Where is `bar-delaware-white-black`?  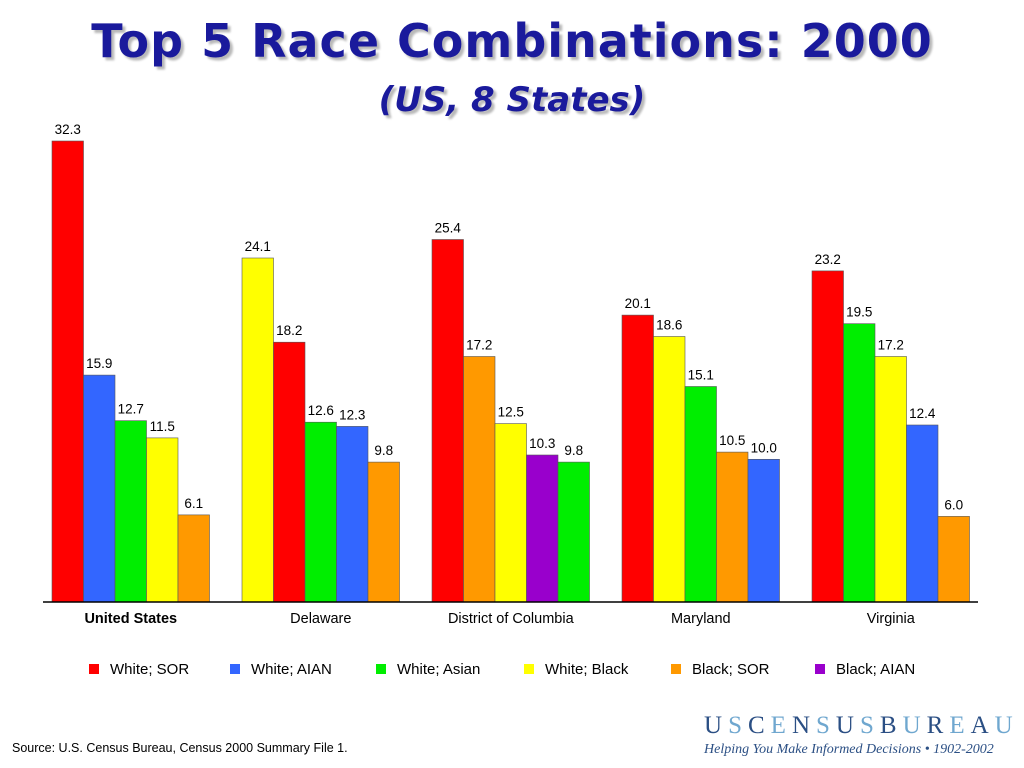
bar-delaware-white-black is located at coordinates (257, 430).